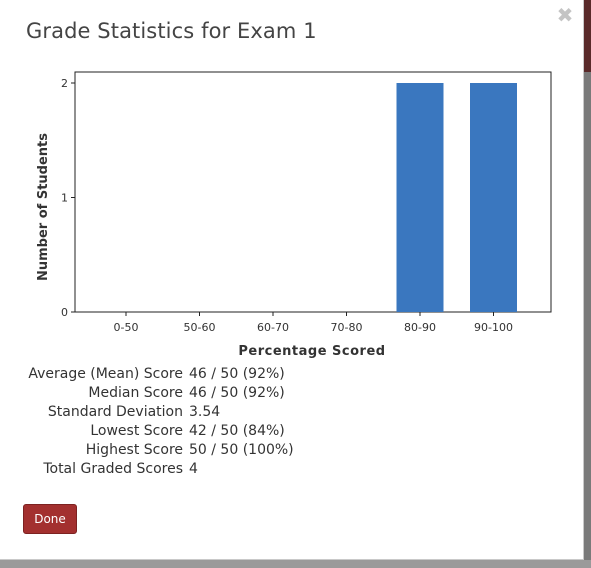 The width and height of the screenshot is (591, 568). I want to click on stat-row-lowest: Lowest Score 42 / 50 (84%), so click(157, 431).